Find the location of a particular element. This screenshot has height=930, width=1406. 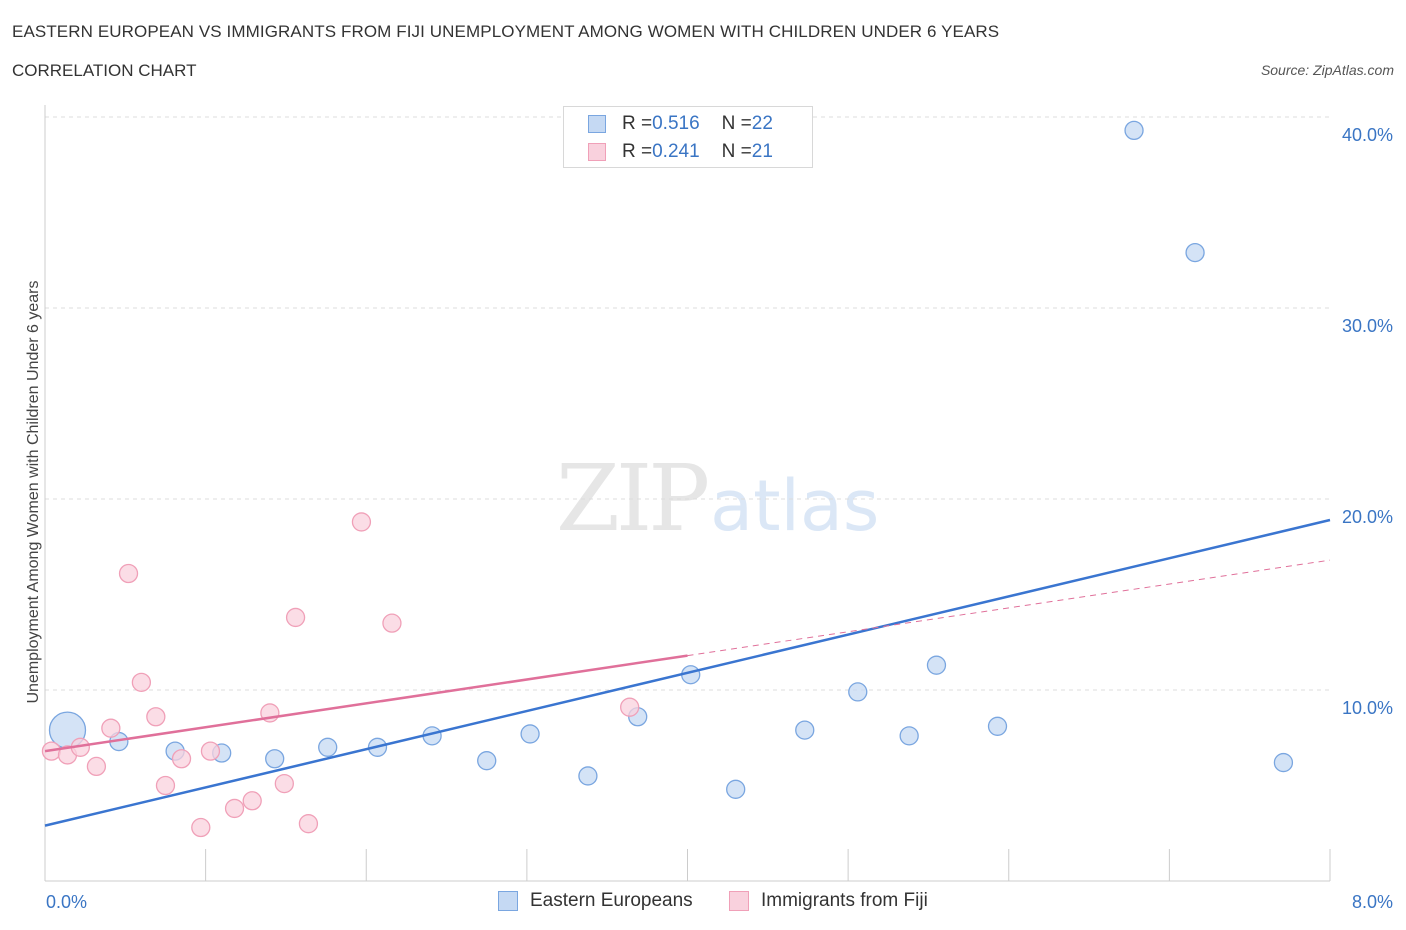

chart-subtitle: CORRELATION CHART is located at coordinates (104, 70).